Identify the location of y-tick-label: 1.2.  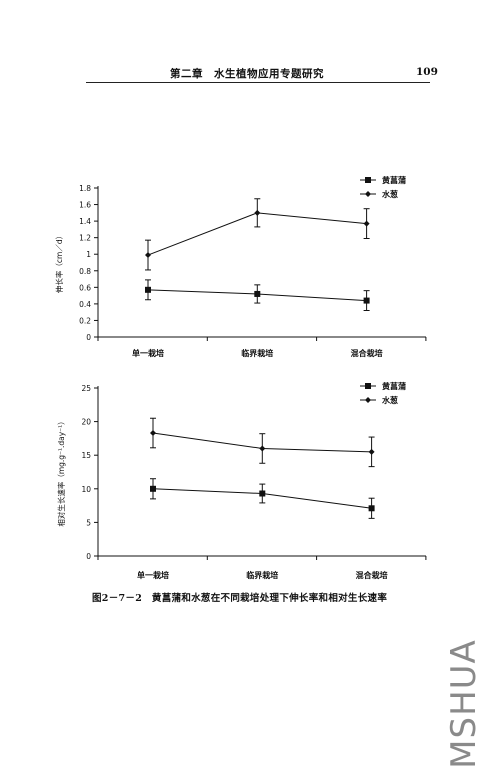
(85, 238).